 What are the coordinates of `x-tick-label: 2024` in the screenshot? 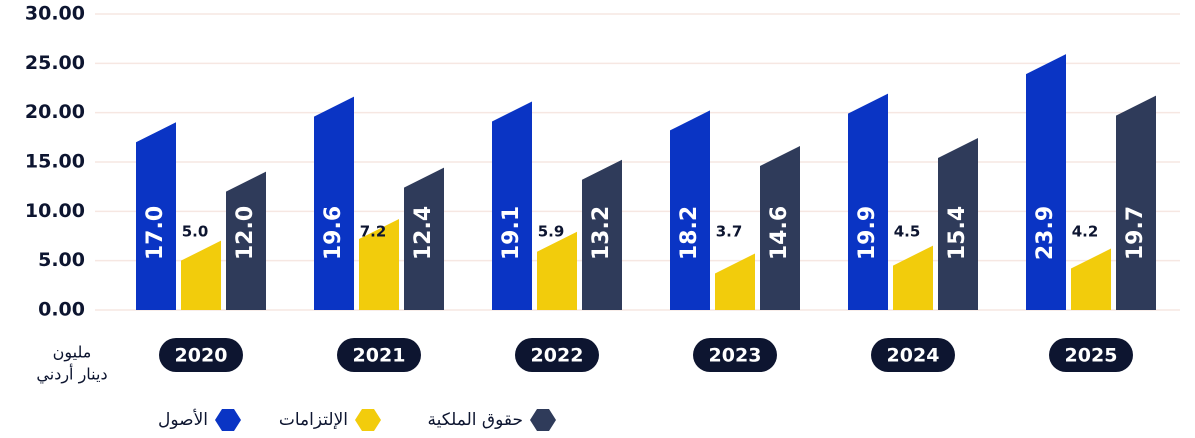 It's located at (913, 356).